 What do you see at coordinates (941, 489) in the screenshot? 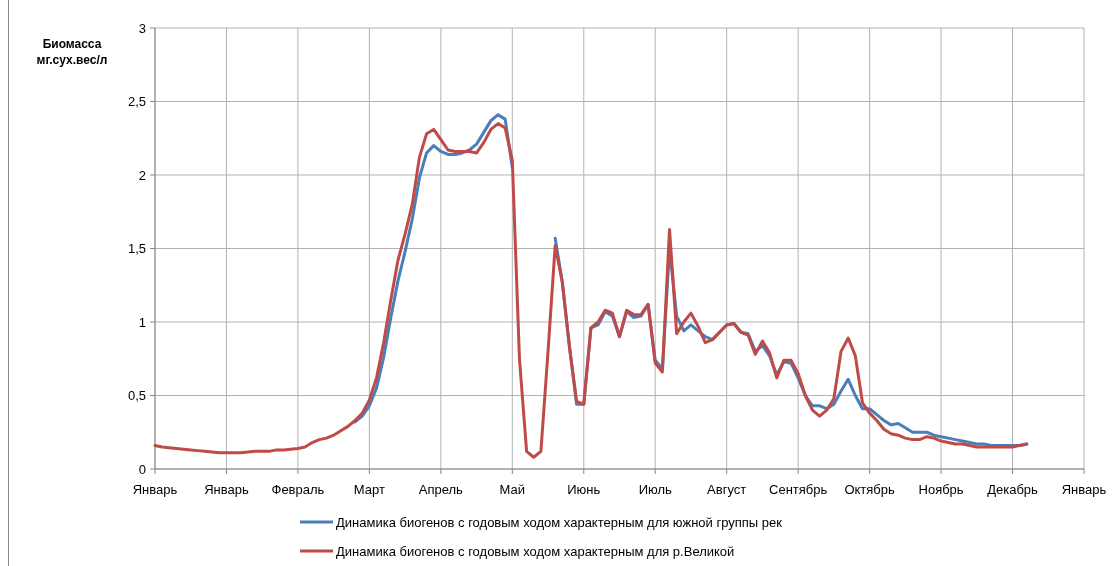
I see `x-tick-label: Ноябрь` at bounding box center [941, 489].